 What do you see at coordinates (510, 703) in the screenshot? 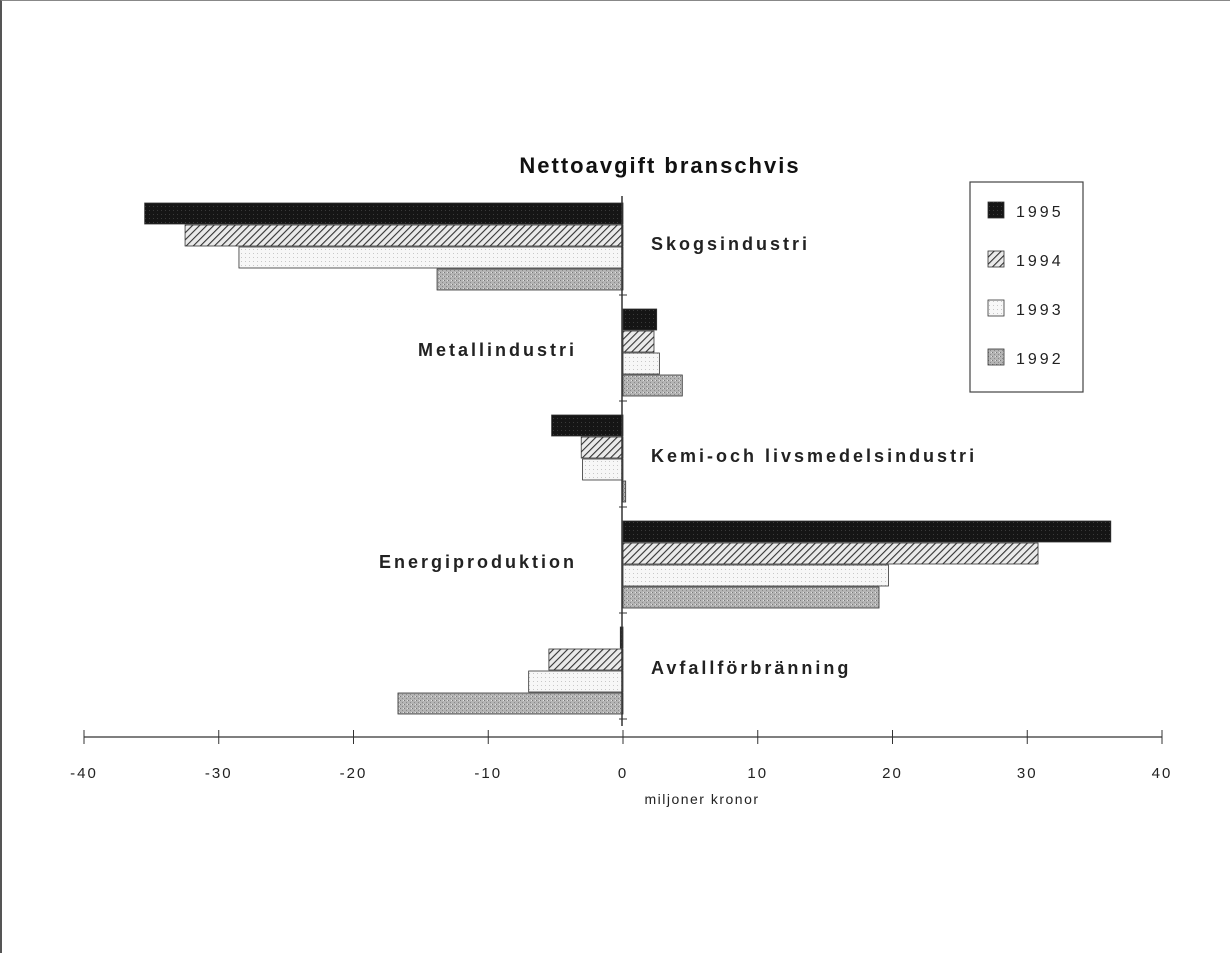
I see `bar-avfallförbränning-1992` at bounding box center [510, 703].